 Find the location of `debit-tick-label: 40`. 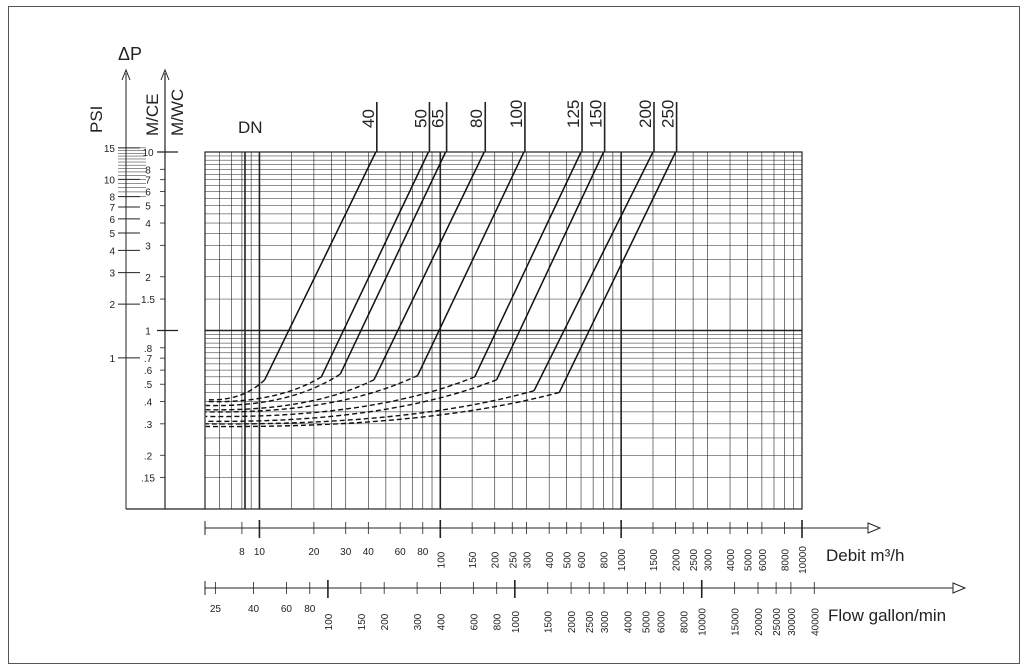

debit-tick-label: 40 is located at coordinates (369, 552).